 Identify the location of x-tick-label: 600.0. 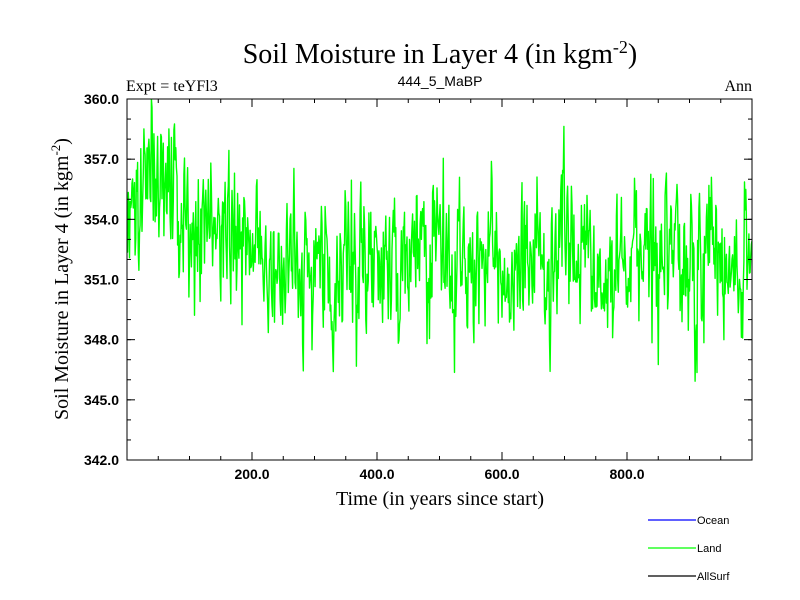
(501, 474).